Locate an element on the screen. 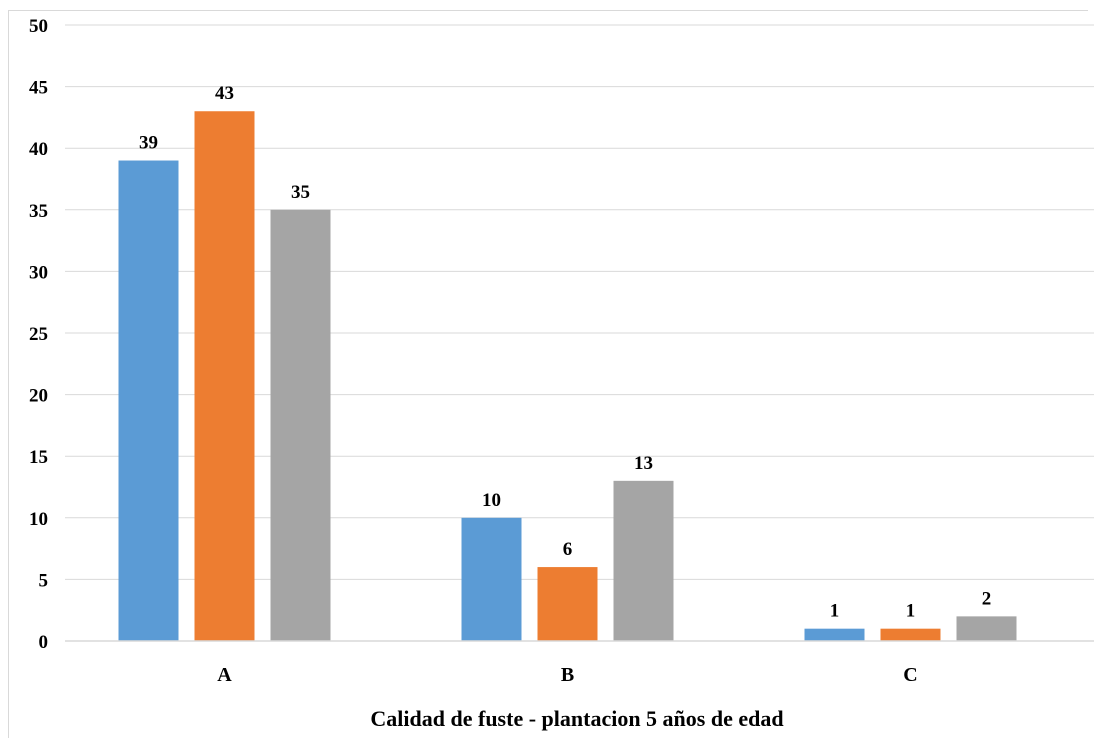  y-tick-label: 30 is located at coordinates (38, 272).